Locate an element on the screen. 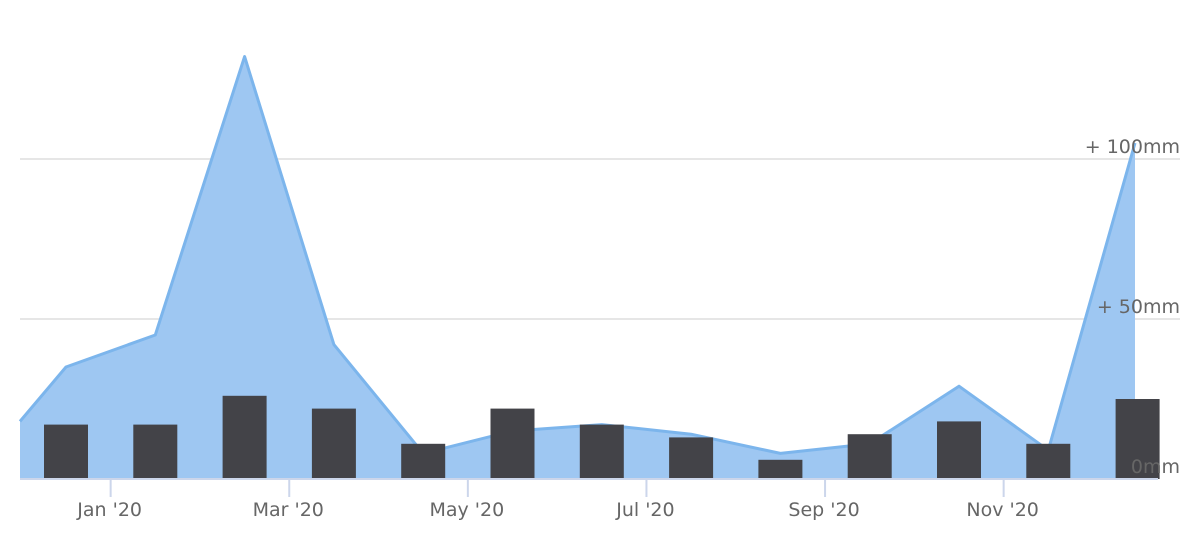  x-tick-label-5: Nov '20 is located at coordinates (1002, 510).